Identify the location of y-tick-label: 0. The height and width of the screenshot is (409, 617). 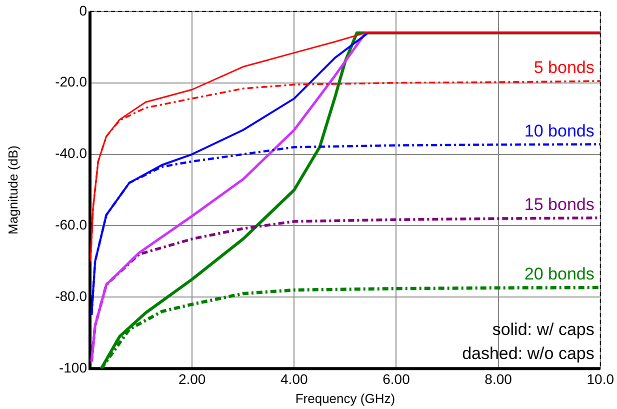
(83, 10).